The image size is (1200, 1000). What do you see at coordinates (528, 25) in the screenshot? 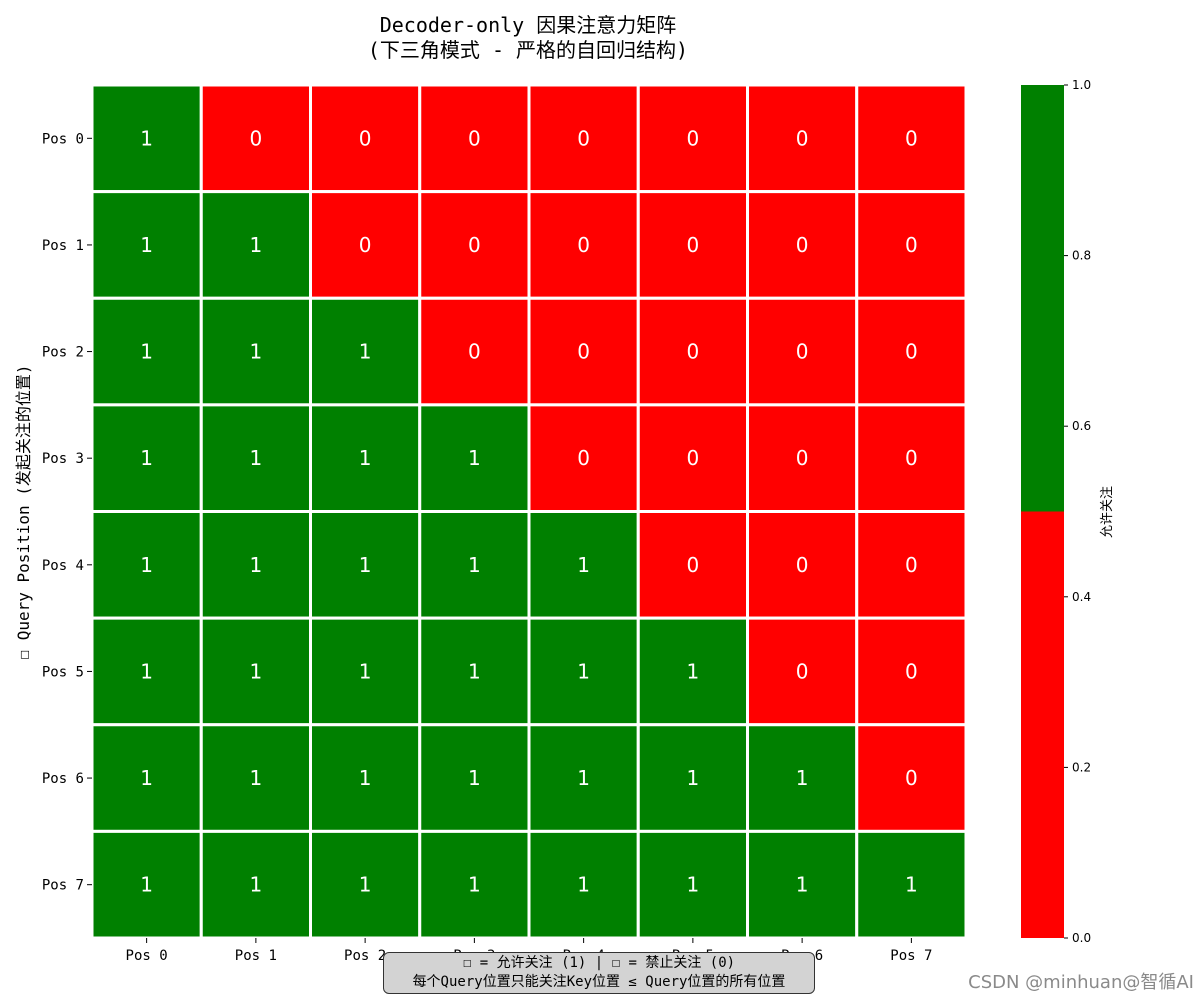
I see `chart-title-line1: Decoder-only 因果注意力矩阵` at bounding box center [528, 25].